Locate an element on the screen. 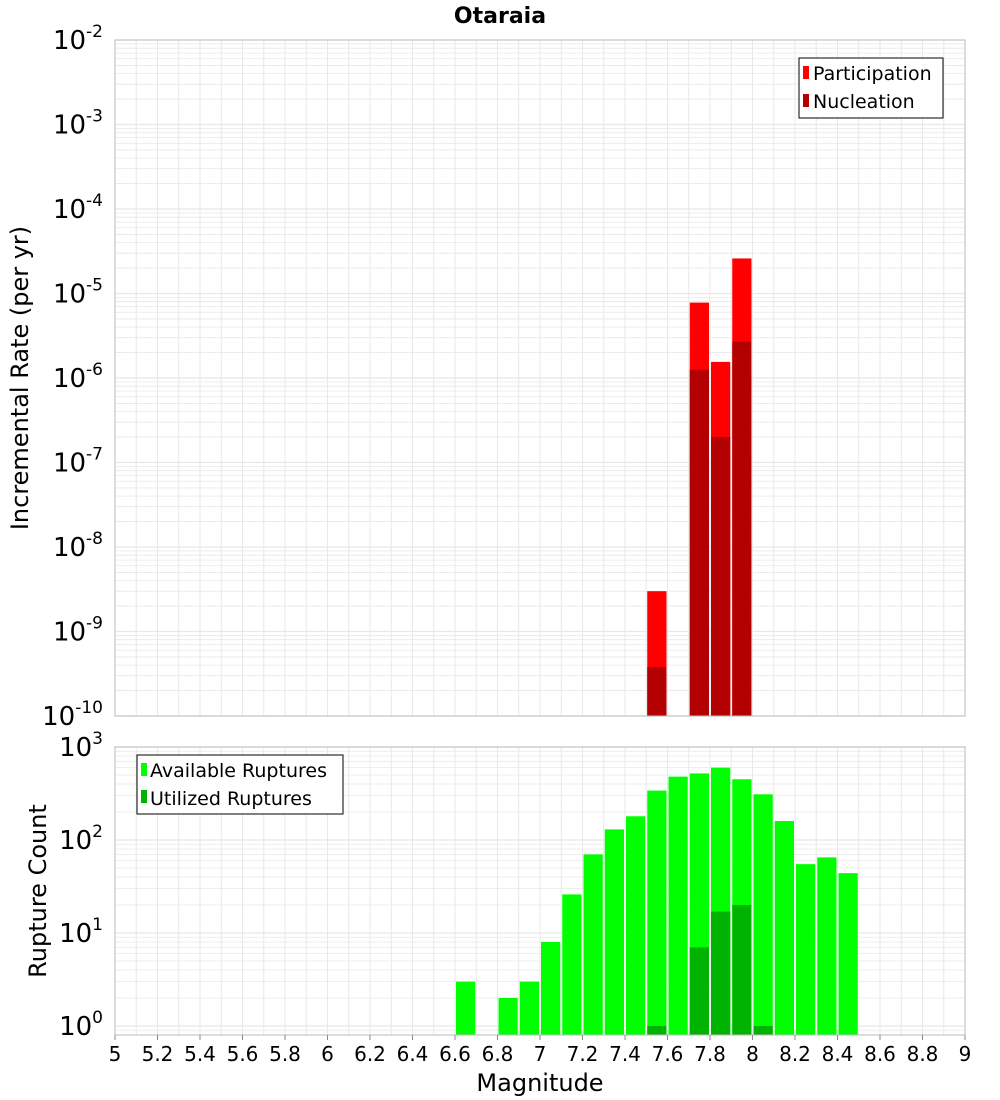 The image size is (1000, 1100). y-tick-label: 10⁻² is located at coordinates (78, 39).